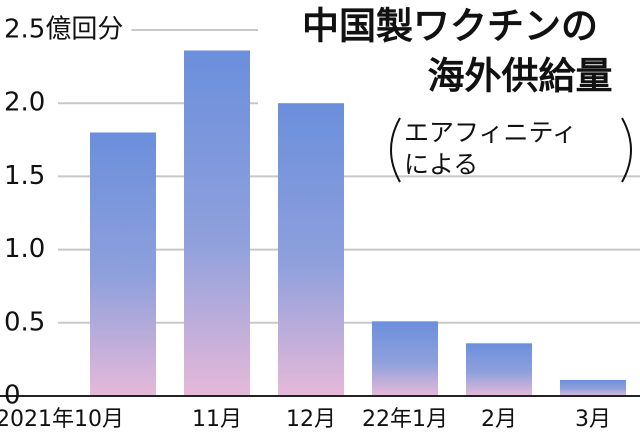 The image size is (640, 442). What do you see at coordinates (24, 249) in the screenshot?
I see `y-tick-label: 1.0` at bounding box center [24, 249].